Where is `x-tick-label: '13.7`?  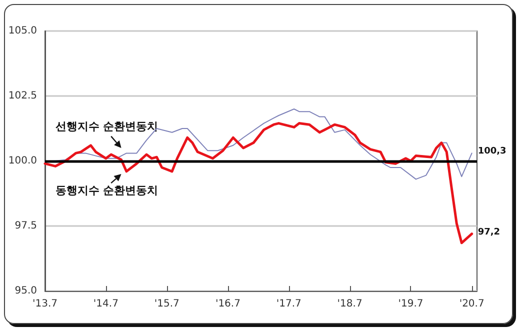 x-tick-label: '13.7 is located at coordinates (45, 304).